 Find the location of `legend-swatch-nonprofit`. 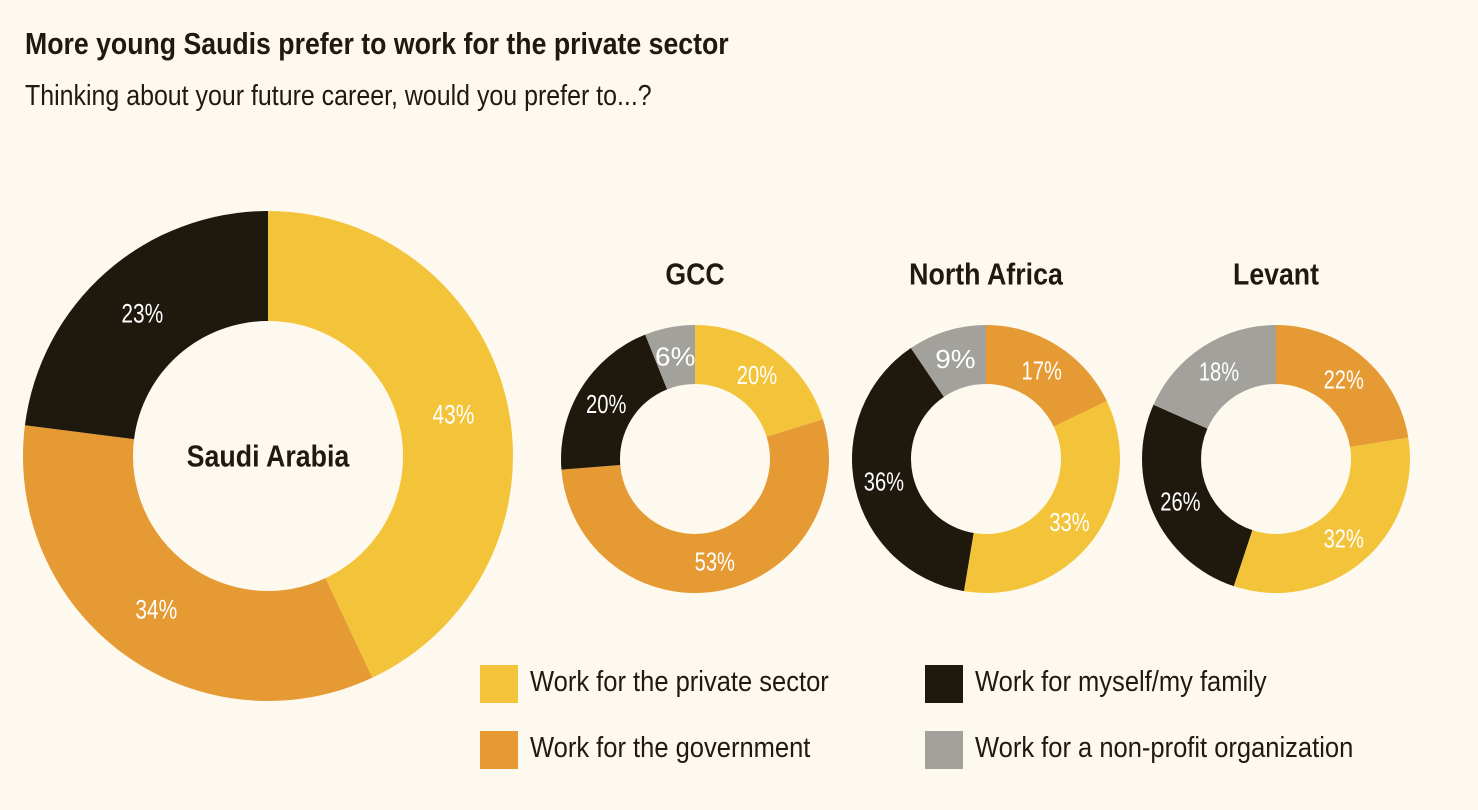

legend-swatch-nonprofit is located at coordinates (944, 750).